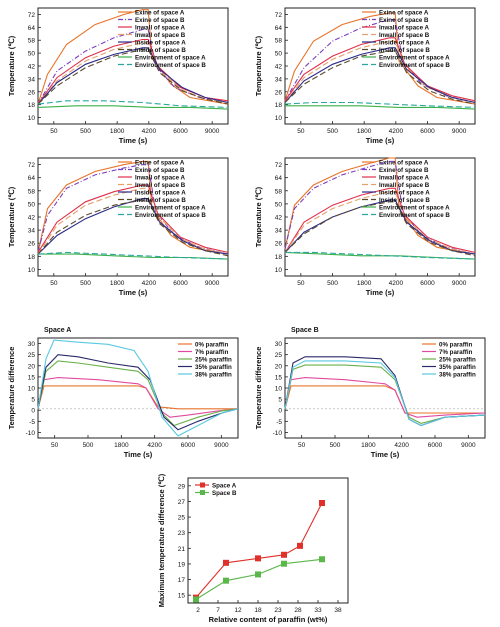 The image size is (500, 627). I want to click on plot-frame, so click(268, 540).